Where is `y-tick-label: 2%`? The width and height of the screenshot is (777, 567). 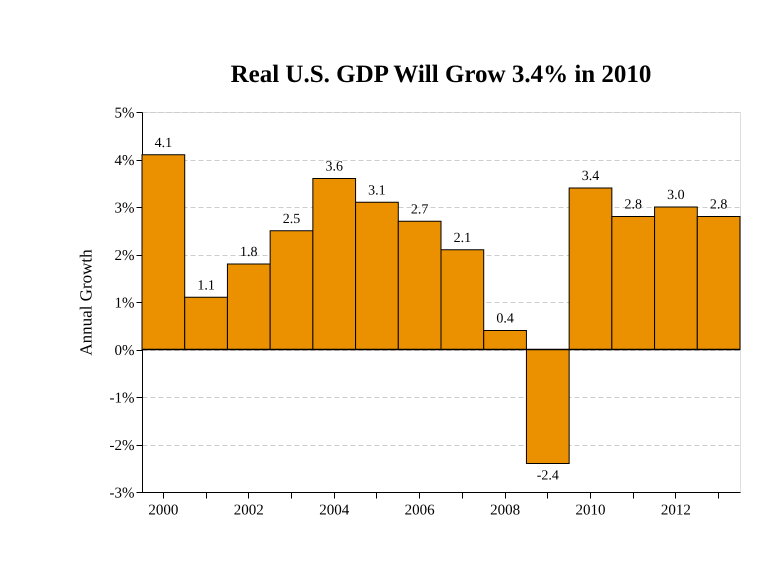
y-tick-label: 2% is located at coordinates (124, 256).